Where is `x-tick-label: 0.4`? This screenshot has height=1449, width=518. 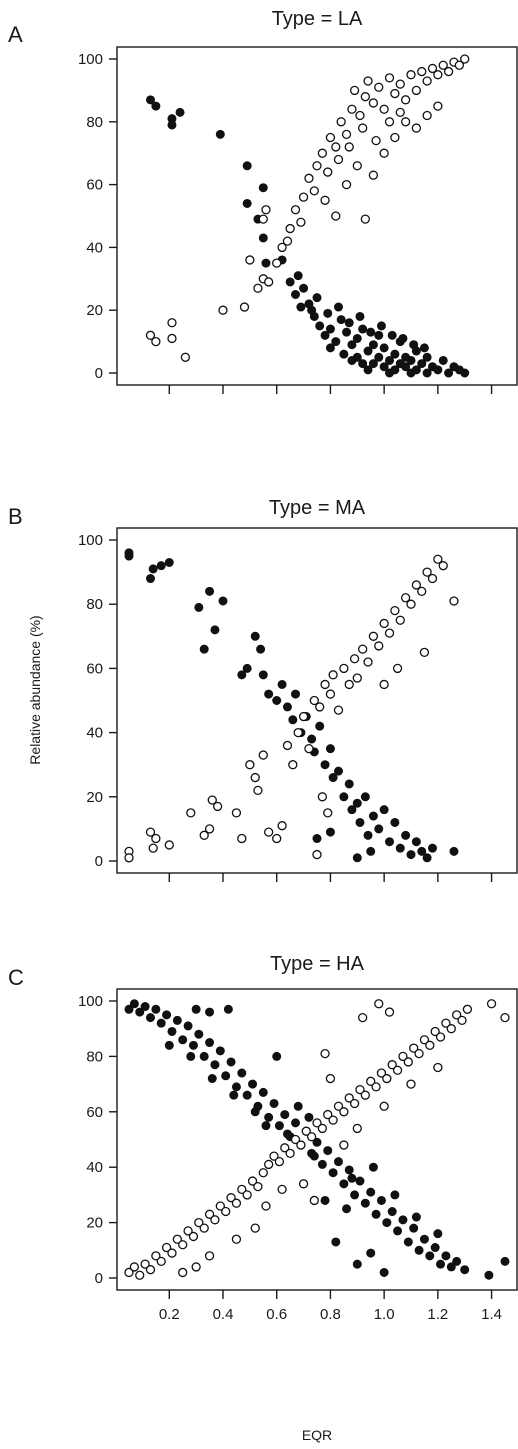
x-tick-label: 0.4 is located at coordinates (223, 1314).